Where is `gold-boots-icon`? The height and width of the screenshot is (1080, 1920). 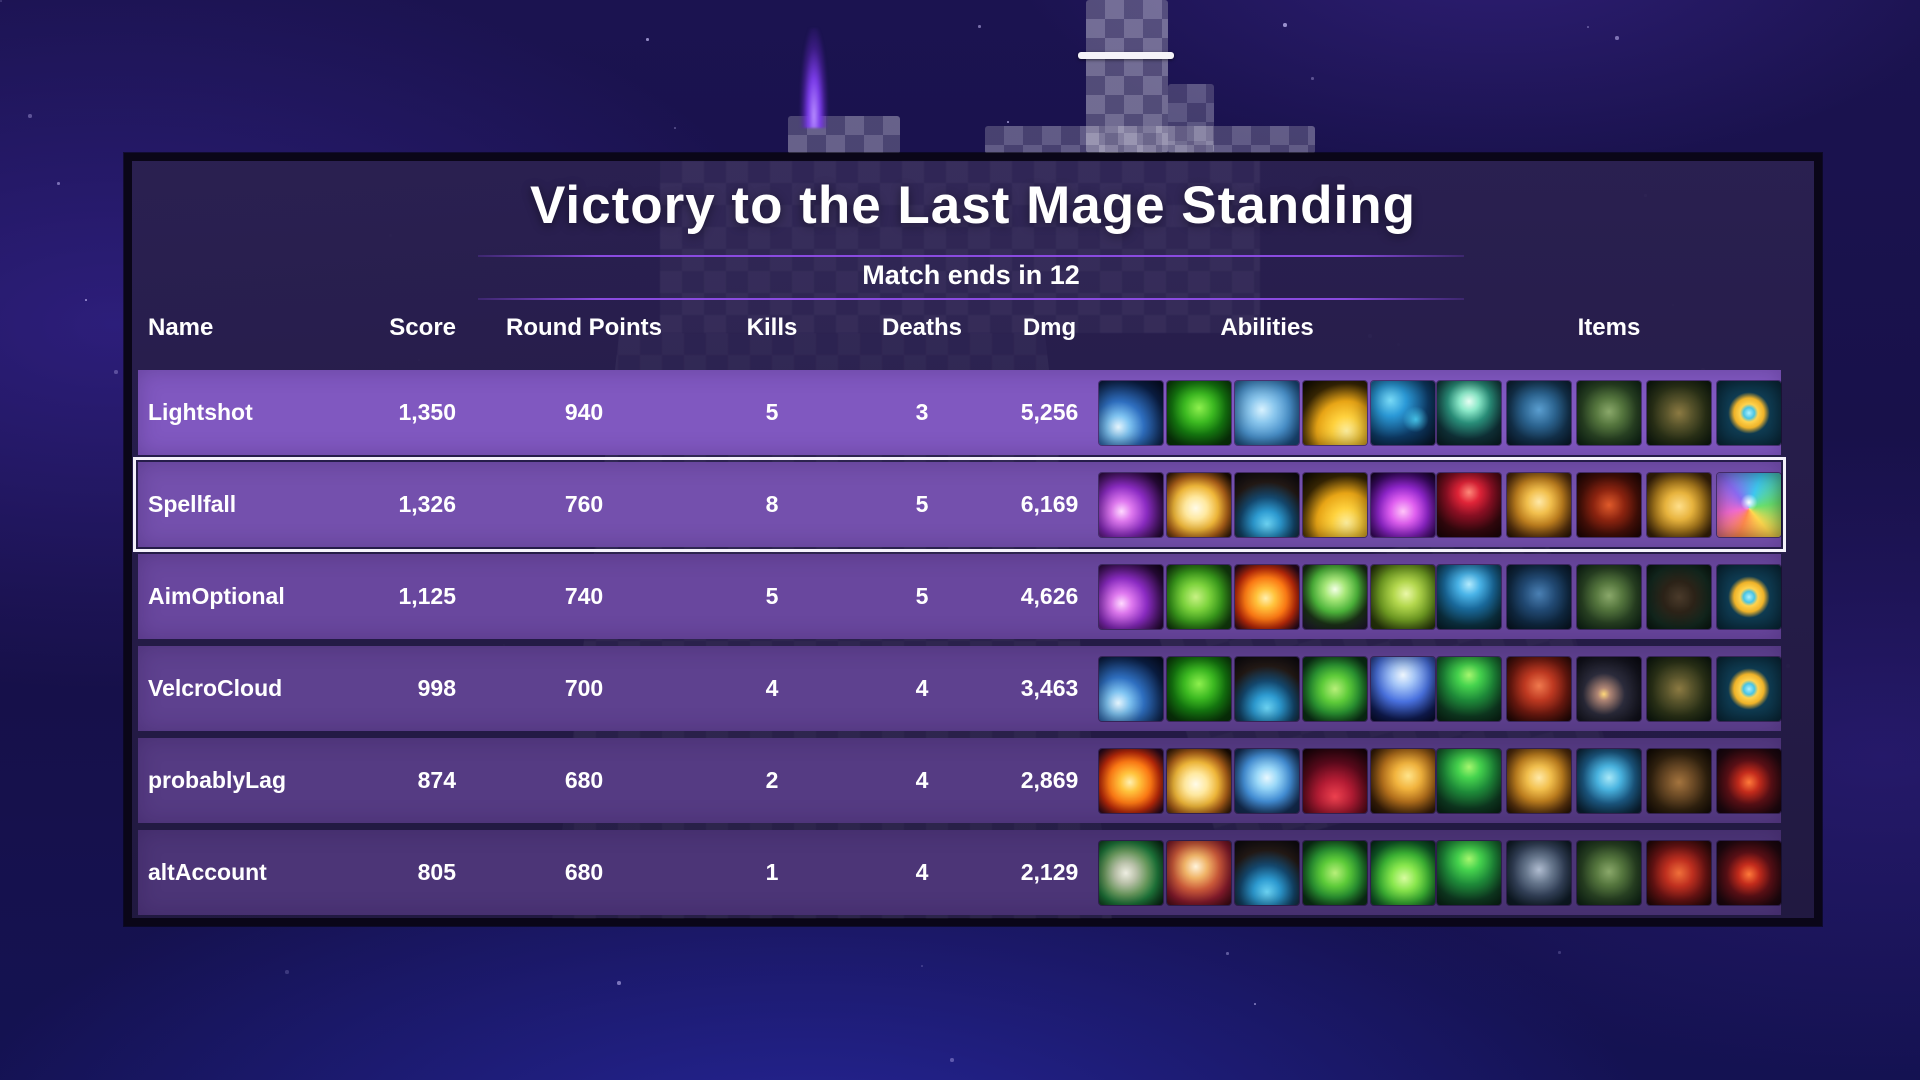
gold-boots-icon is located at coordinates (1679, 504).